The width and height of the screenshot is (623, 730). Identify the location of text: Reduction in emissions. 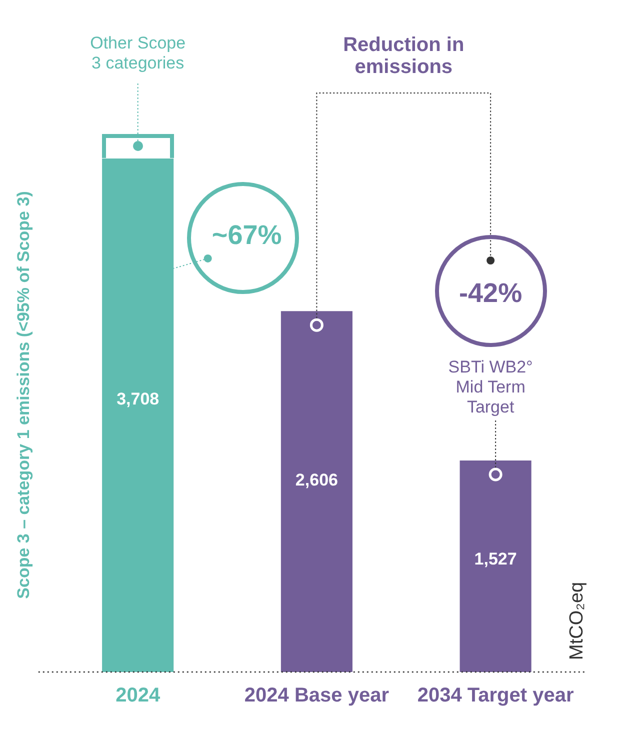
(403, 56).